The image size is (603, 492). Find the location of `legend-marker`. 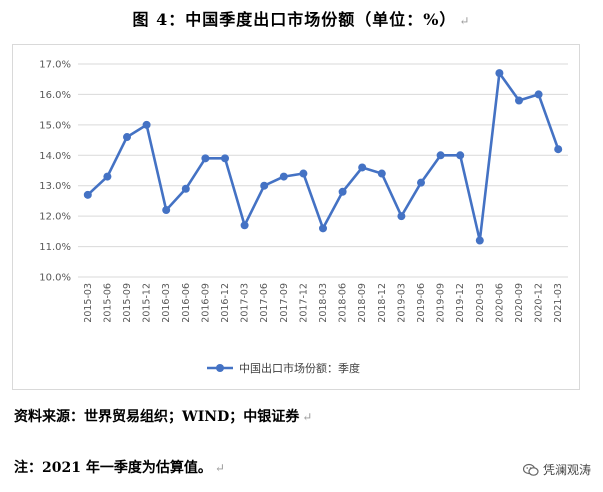

legend-marker is located at coordinates (220, 368).